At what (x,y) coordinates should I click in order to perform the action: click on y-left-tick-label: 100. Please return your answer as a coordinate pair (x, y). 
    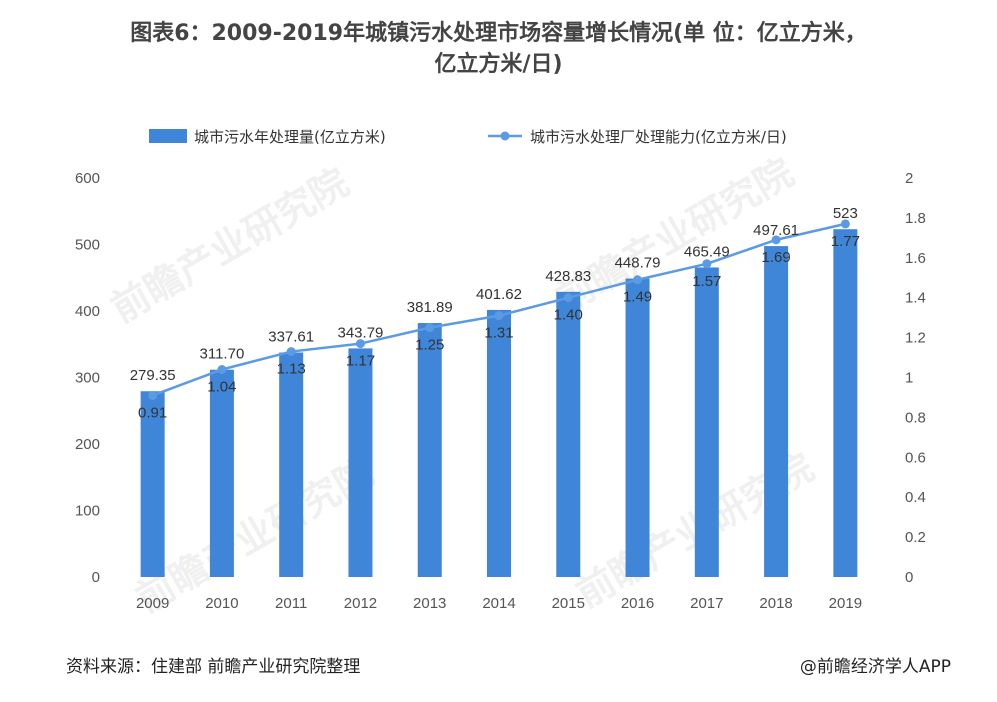
    Looking at the image, I should click on (87, 511).